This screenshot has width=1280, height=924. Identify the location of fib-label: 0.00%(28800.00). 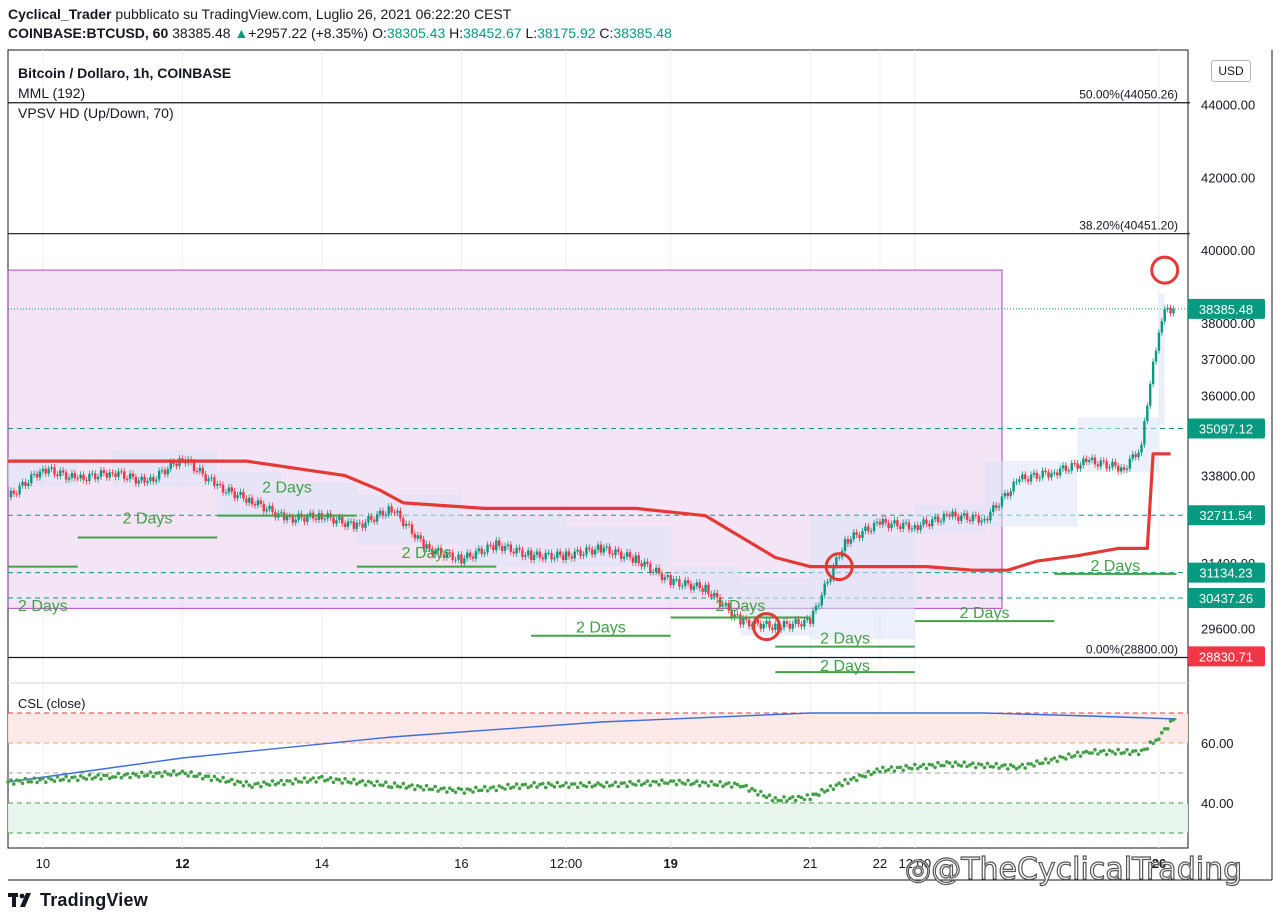
(1132, 650).